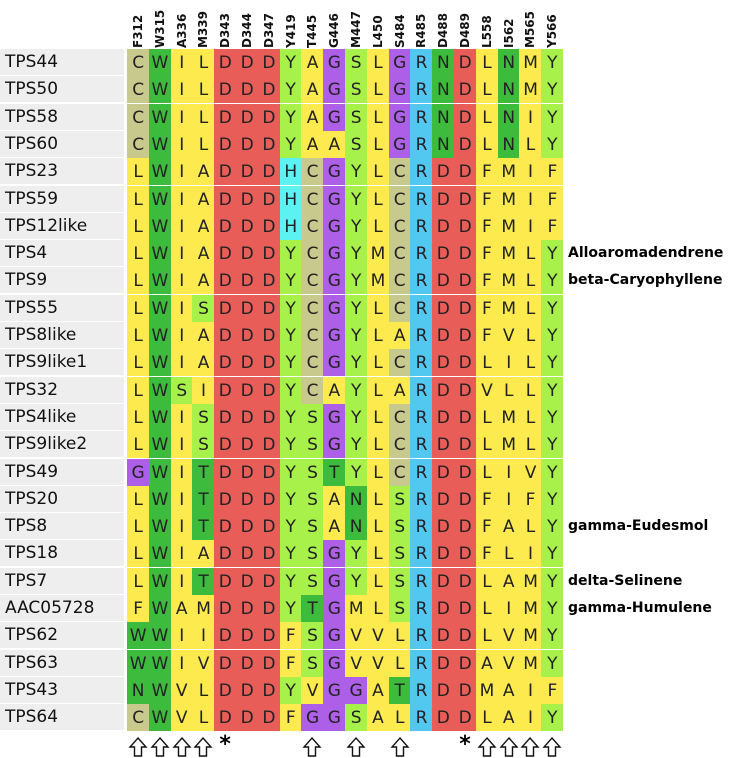 The image size is (729, 758). I want to click on column-header: S484, so click(399, 31).